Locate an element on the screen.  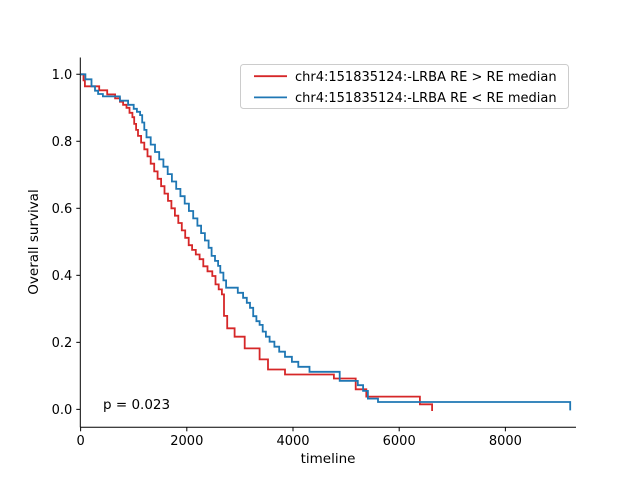
p-value-annotation: p = 0.023 is located at coordinates (136, 405).